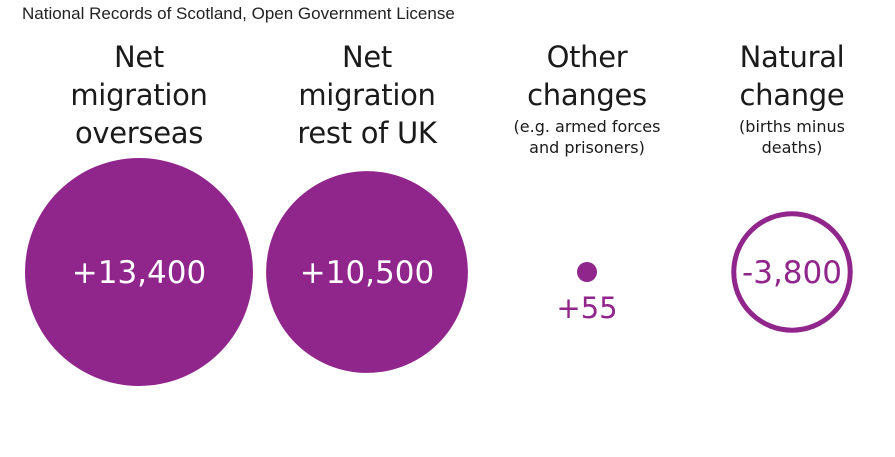 This screenshot has width=895, height=457. What do you see at coordinates (792, 95) in the screenshot?
I see `title-line: change` at bounding box center [792, 95].